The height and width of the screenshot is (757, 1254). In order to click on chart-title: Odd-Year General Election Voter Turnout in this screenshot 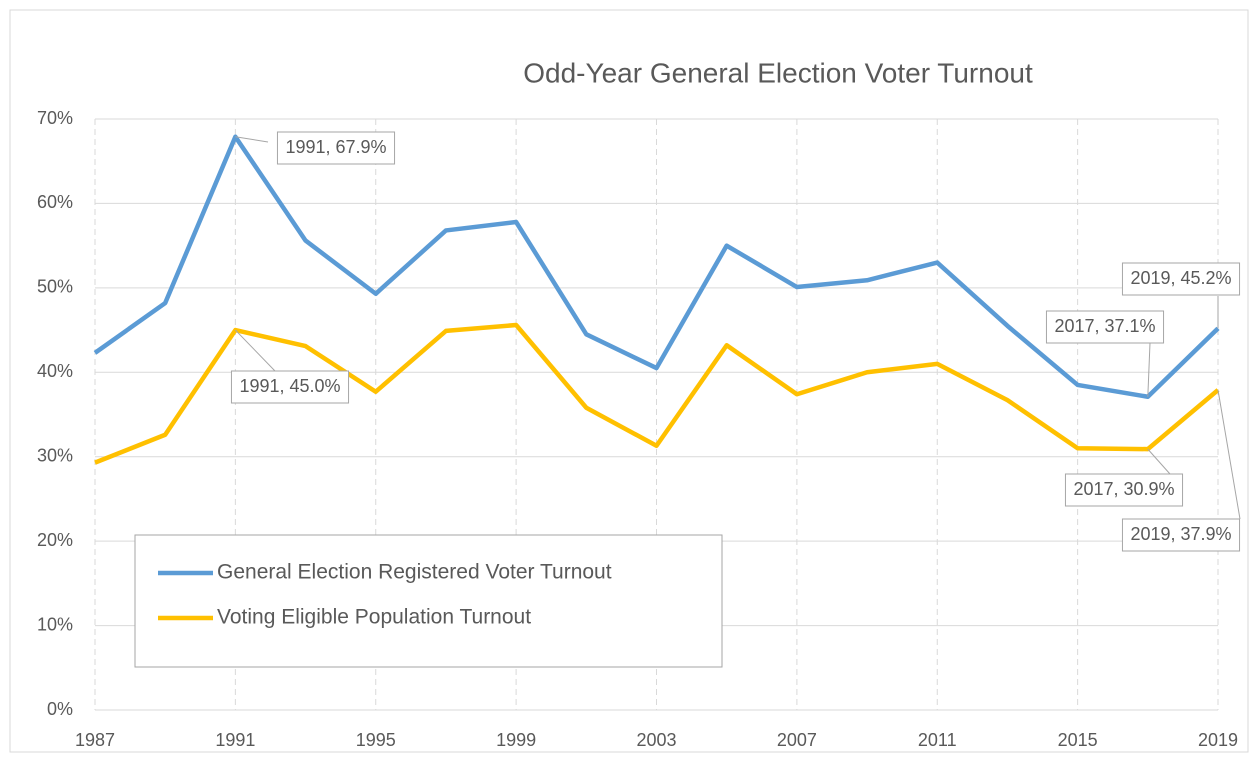, I will do `click(778, 72)`.